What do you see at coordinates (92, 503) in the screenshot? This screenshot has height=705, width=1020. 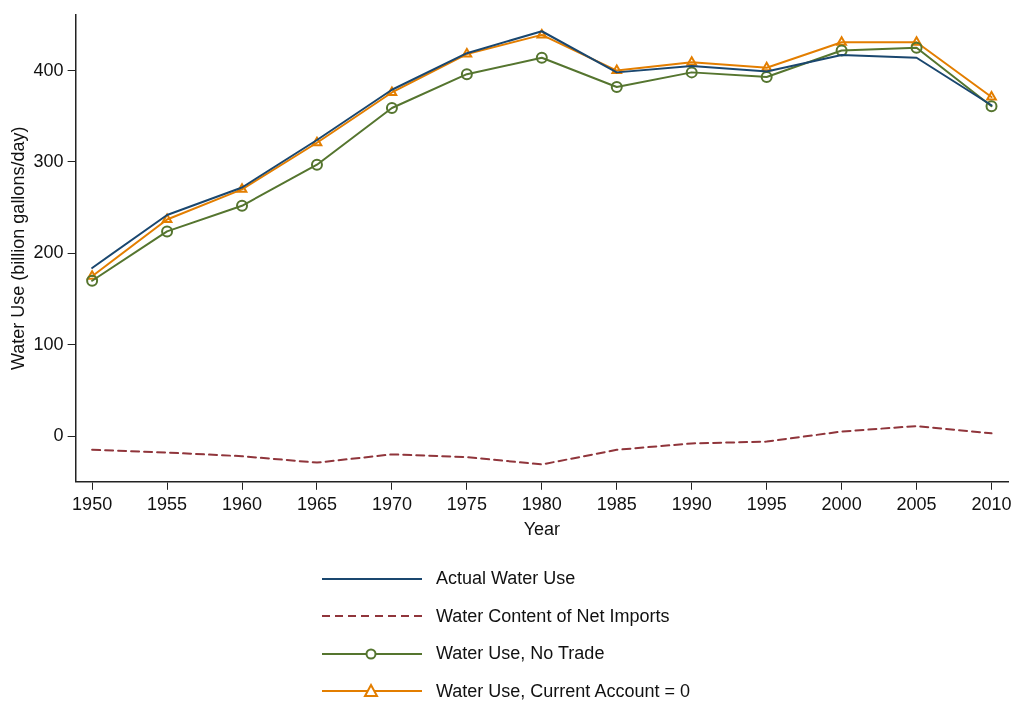 I see `x-tick-label: 1950` at bounding box center [92, 503].